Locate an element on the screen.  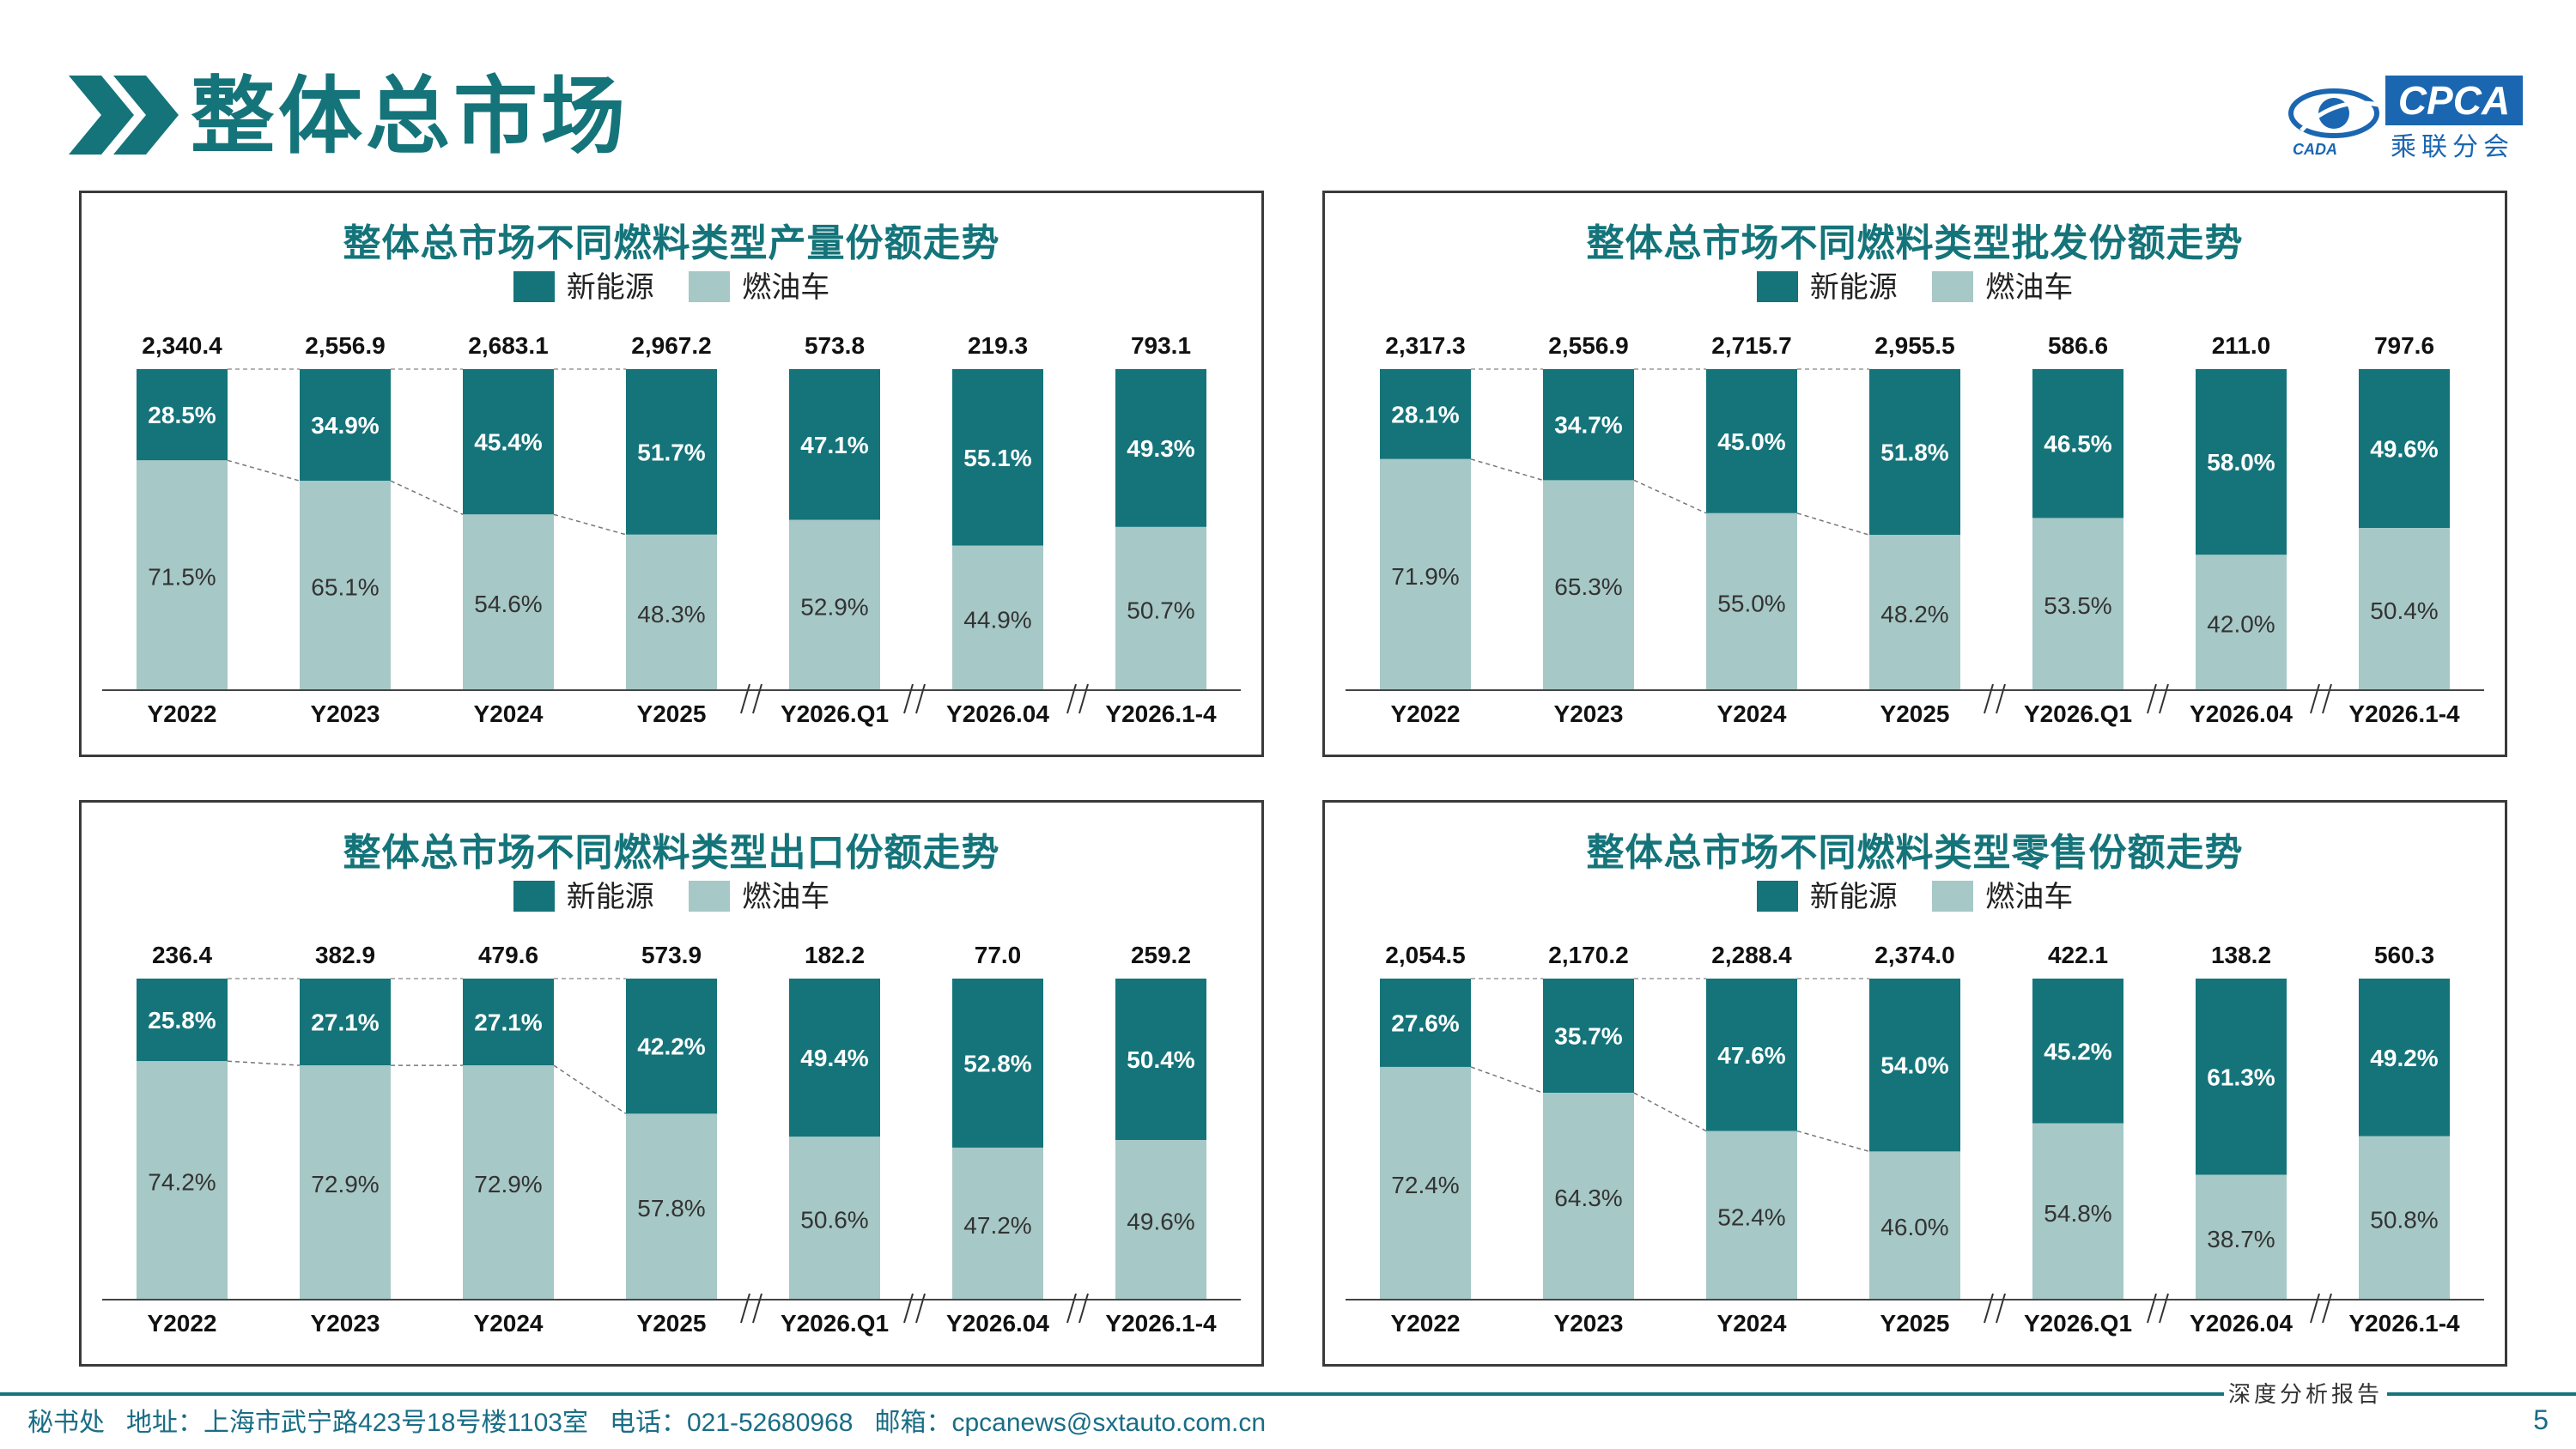
data-label-ice: 49.6% is located at coordinates (1160, 1221).